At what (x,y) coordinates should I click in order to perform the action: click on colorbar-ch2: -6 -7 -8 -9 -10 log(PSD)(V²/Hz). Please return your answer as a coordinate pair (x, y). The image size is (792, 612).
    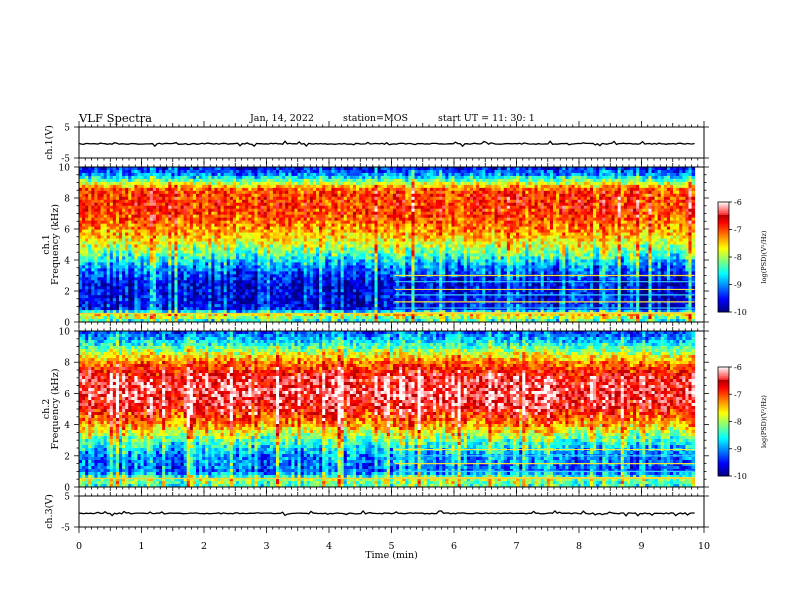
    Looking at the image, I should click on (742, 422).